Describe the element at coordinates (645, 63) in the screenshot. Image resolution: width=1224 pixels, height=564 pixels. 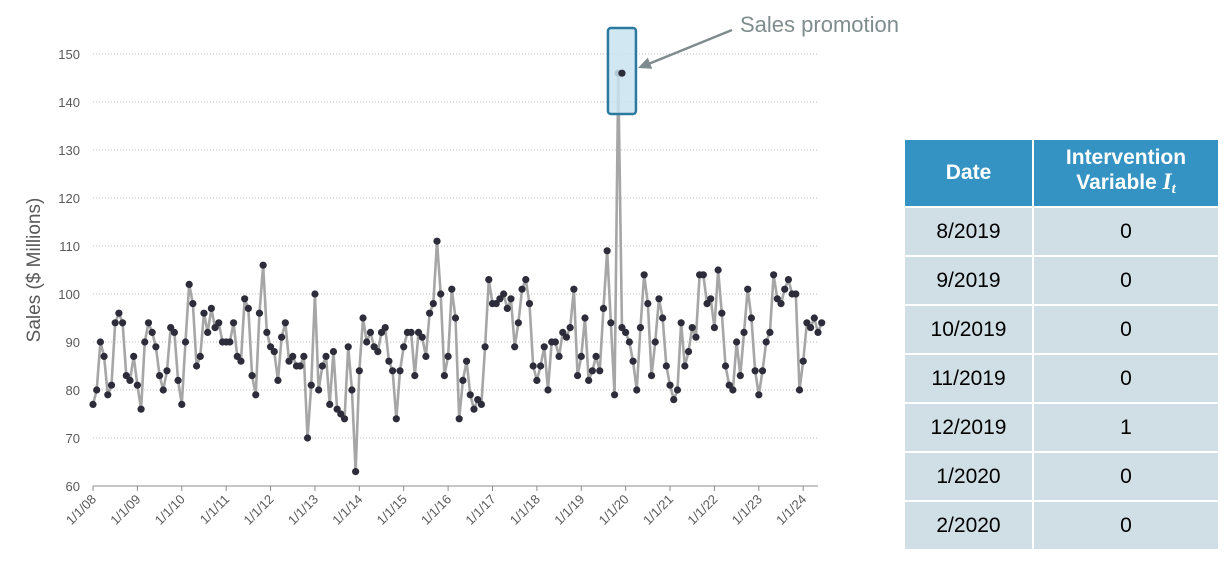
I see `annotation-arrowhead` at that location.